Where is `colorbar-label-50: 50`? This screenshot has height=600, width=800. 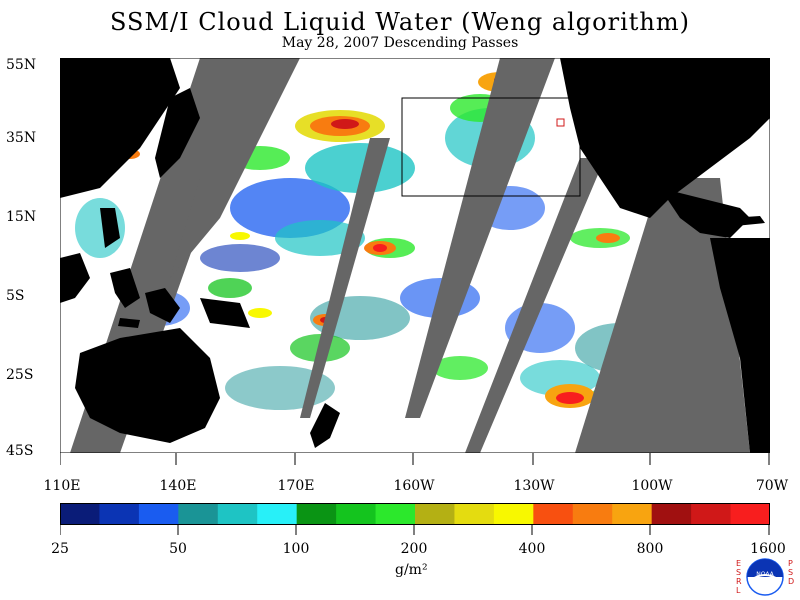
colorbar-label-50: 50 is located at coordinates (178, 549).